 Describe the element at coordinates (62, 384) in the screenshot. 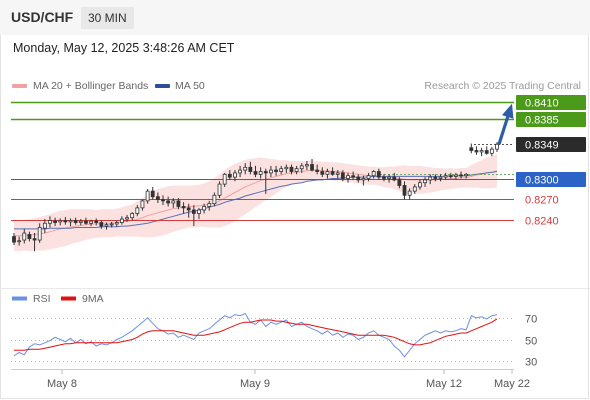

I see `x-tick-label: May 8` at that location.